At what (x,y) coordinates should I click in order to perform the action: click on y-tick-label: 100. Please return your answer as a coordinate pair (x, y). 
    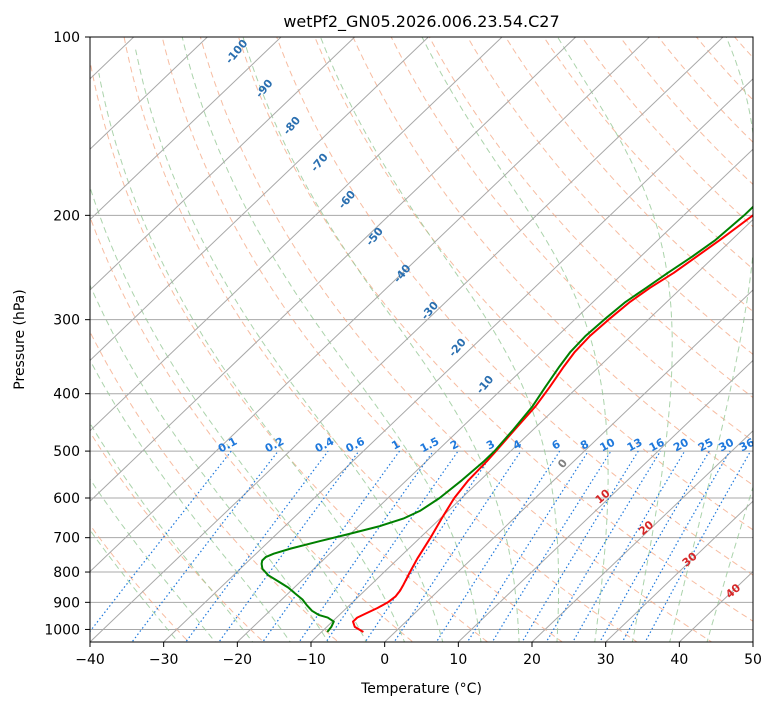
    Looking at the image, I should click on (66, 38).